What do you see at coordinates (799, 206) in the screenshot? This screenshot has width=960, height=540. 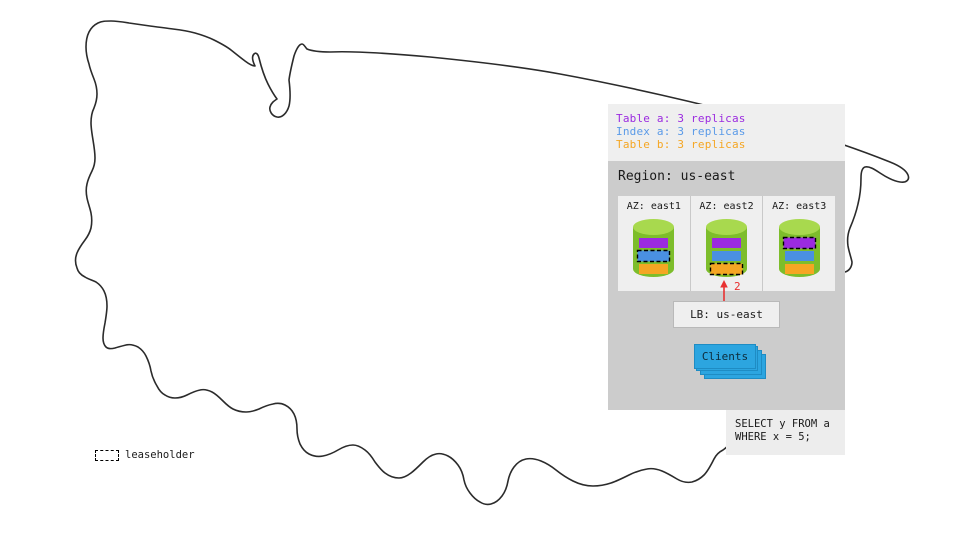 I see `az-label-east3: AZ: east3` at bounding box center [799, 206].